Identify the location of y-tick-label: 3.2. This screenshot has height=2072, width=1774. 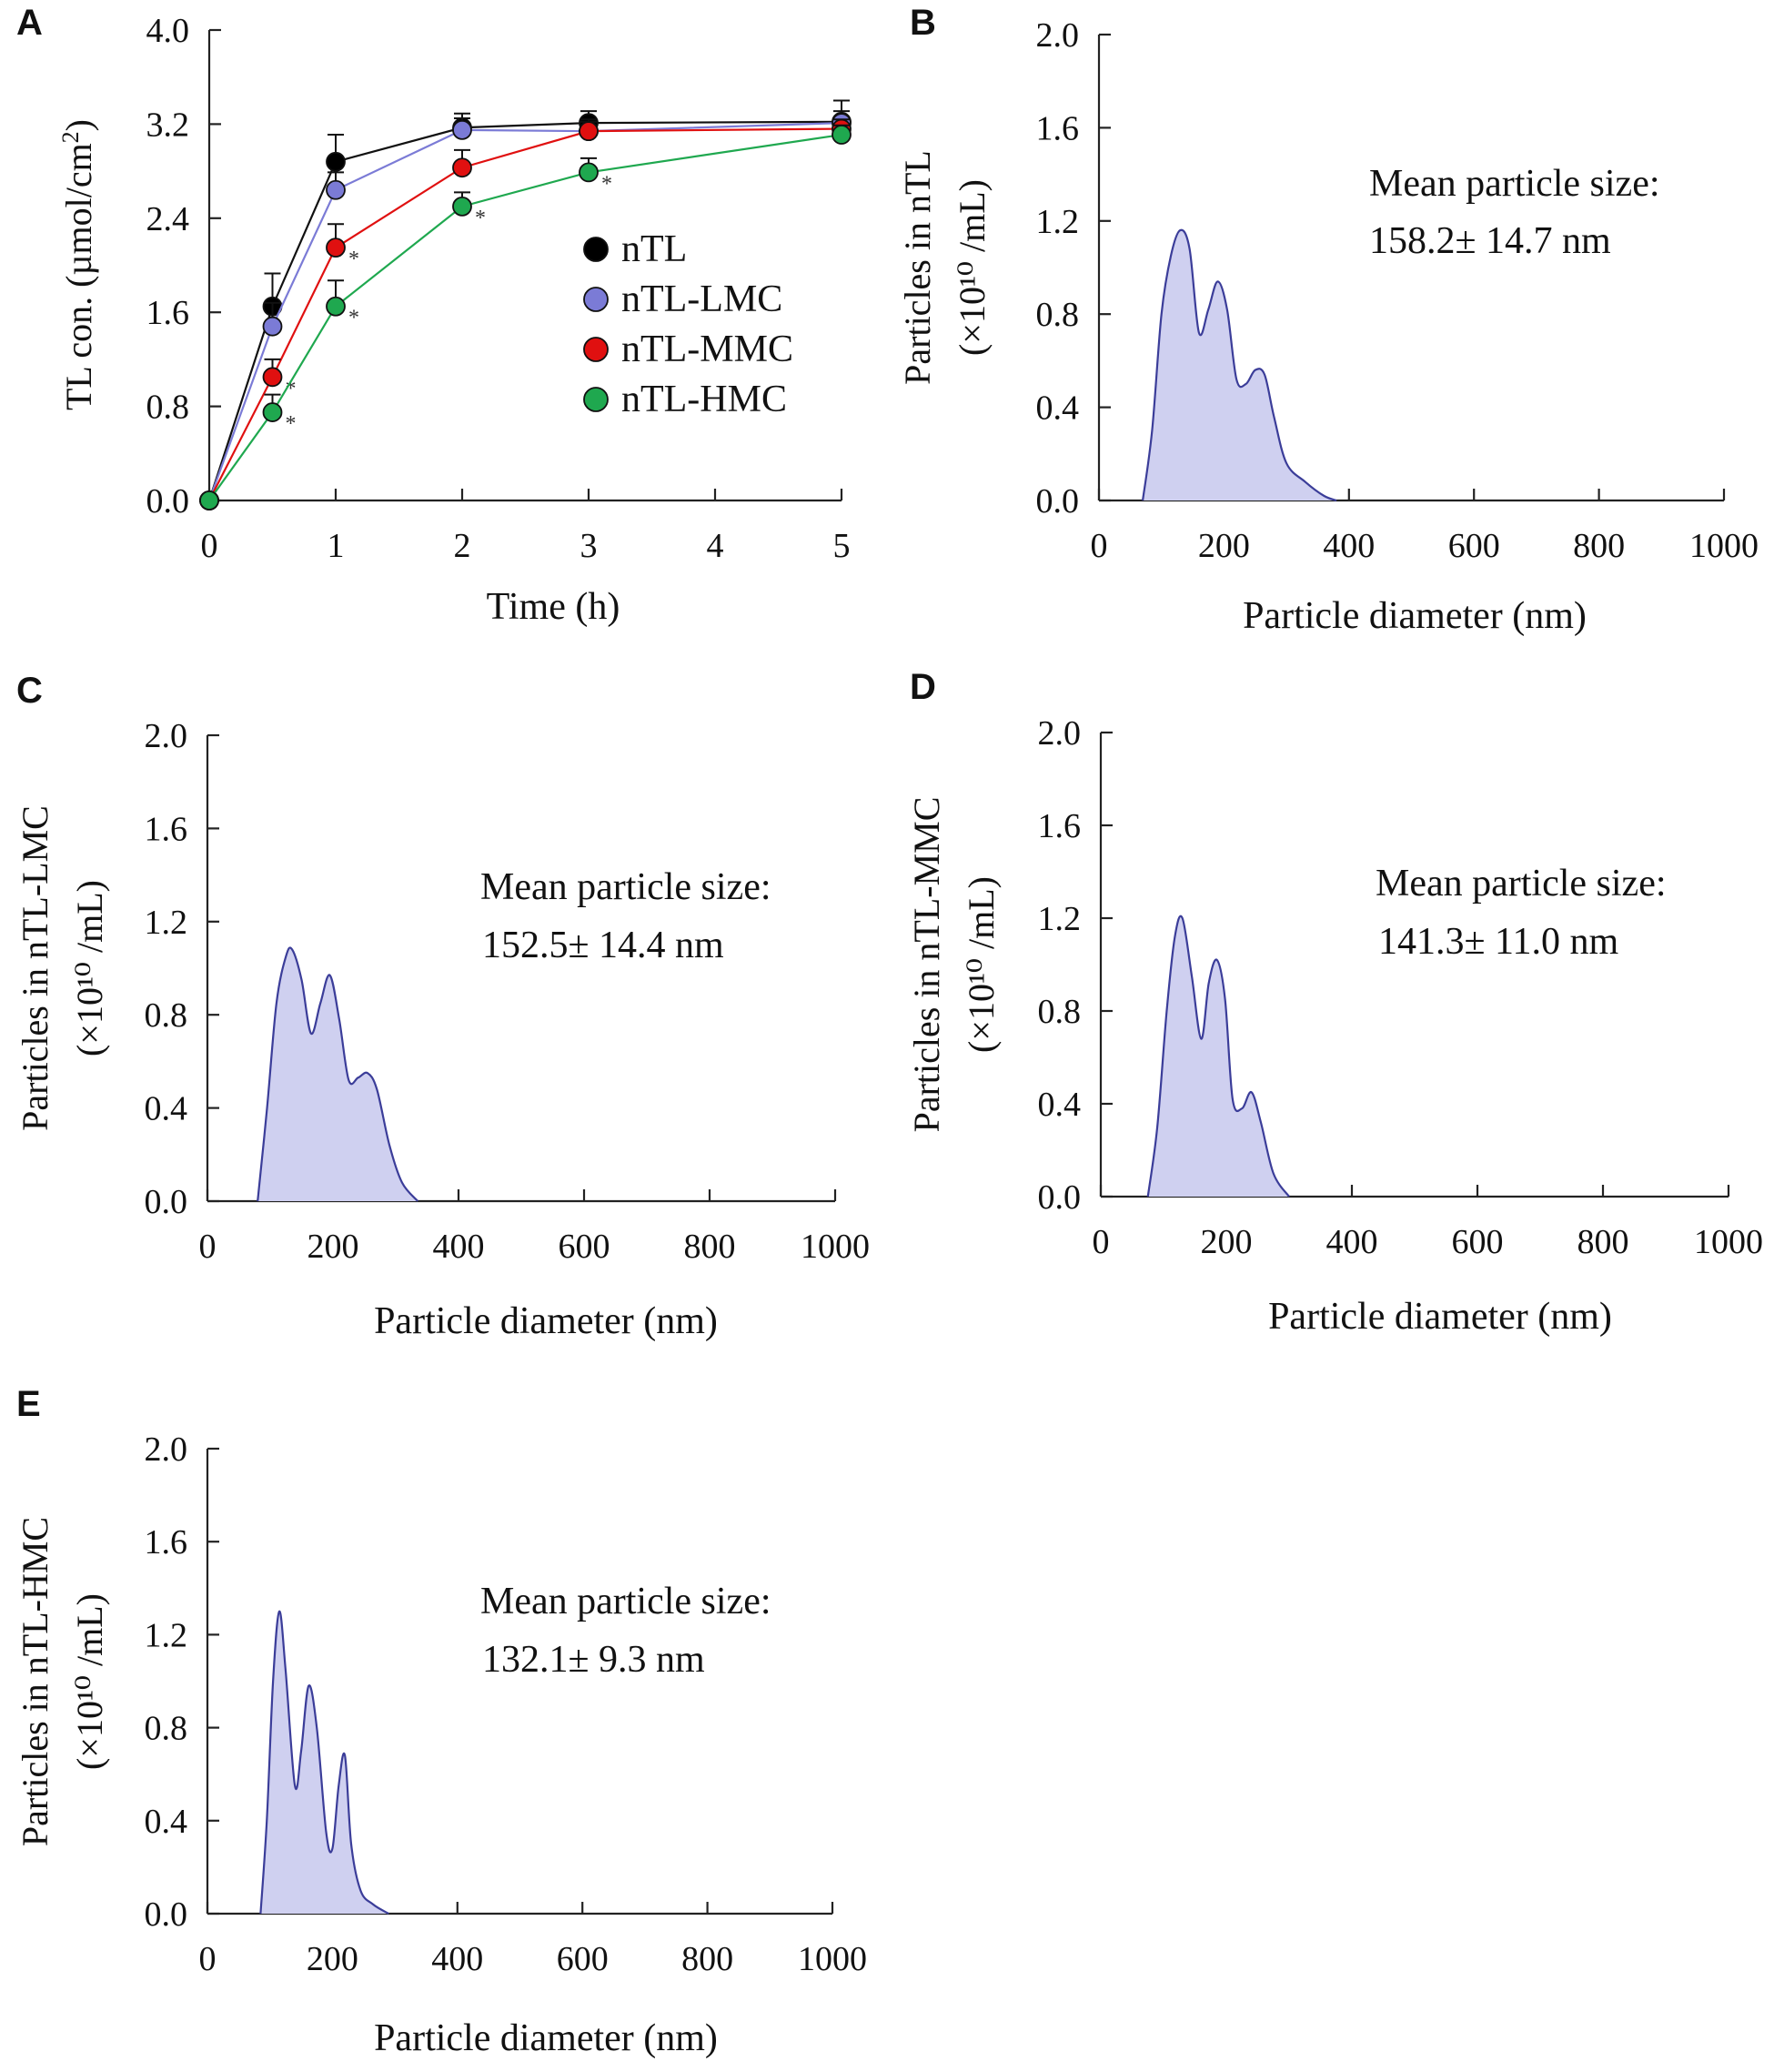
(168, 125).